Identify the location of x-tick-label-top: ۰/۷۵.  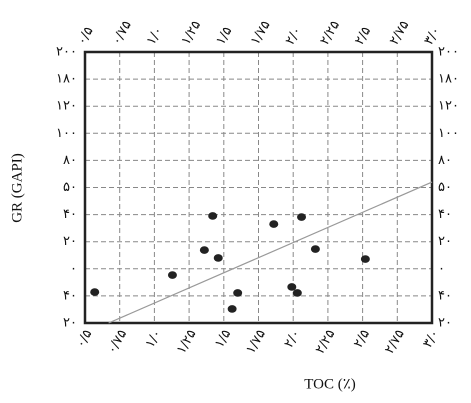
(122, 32).